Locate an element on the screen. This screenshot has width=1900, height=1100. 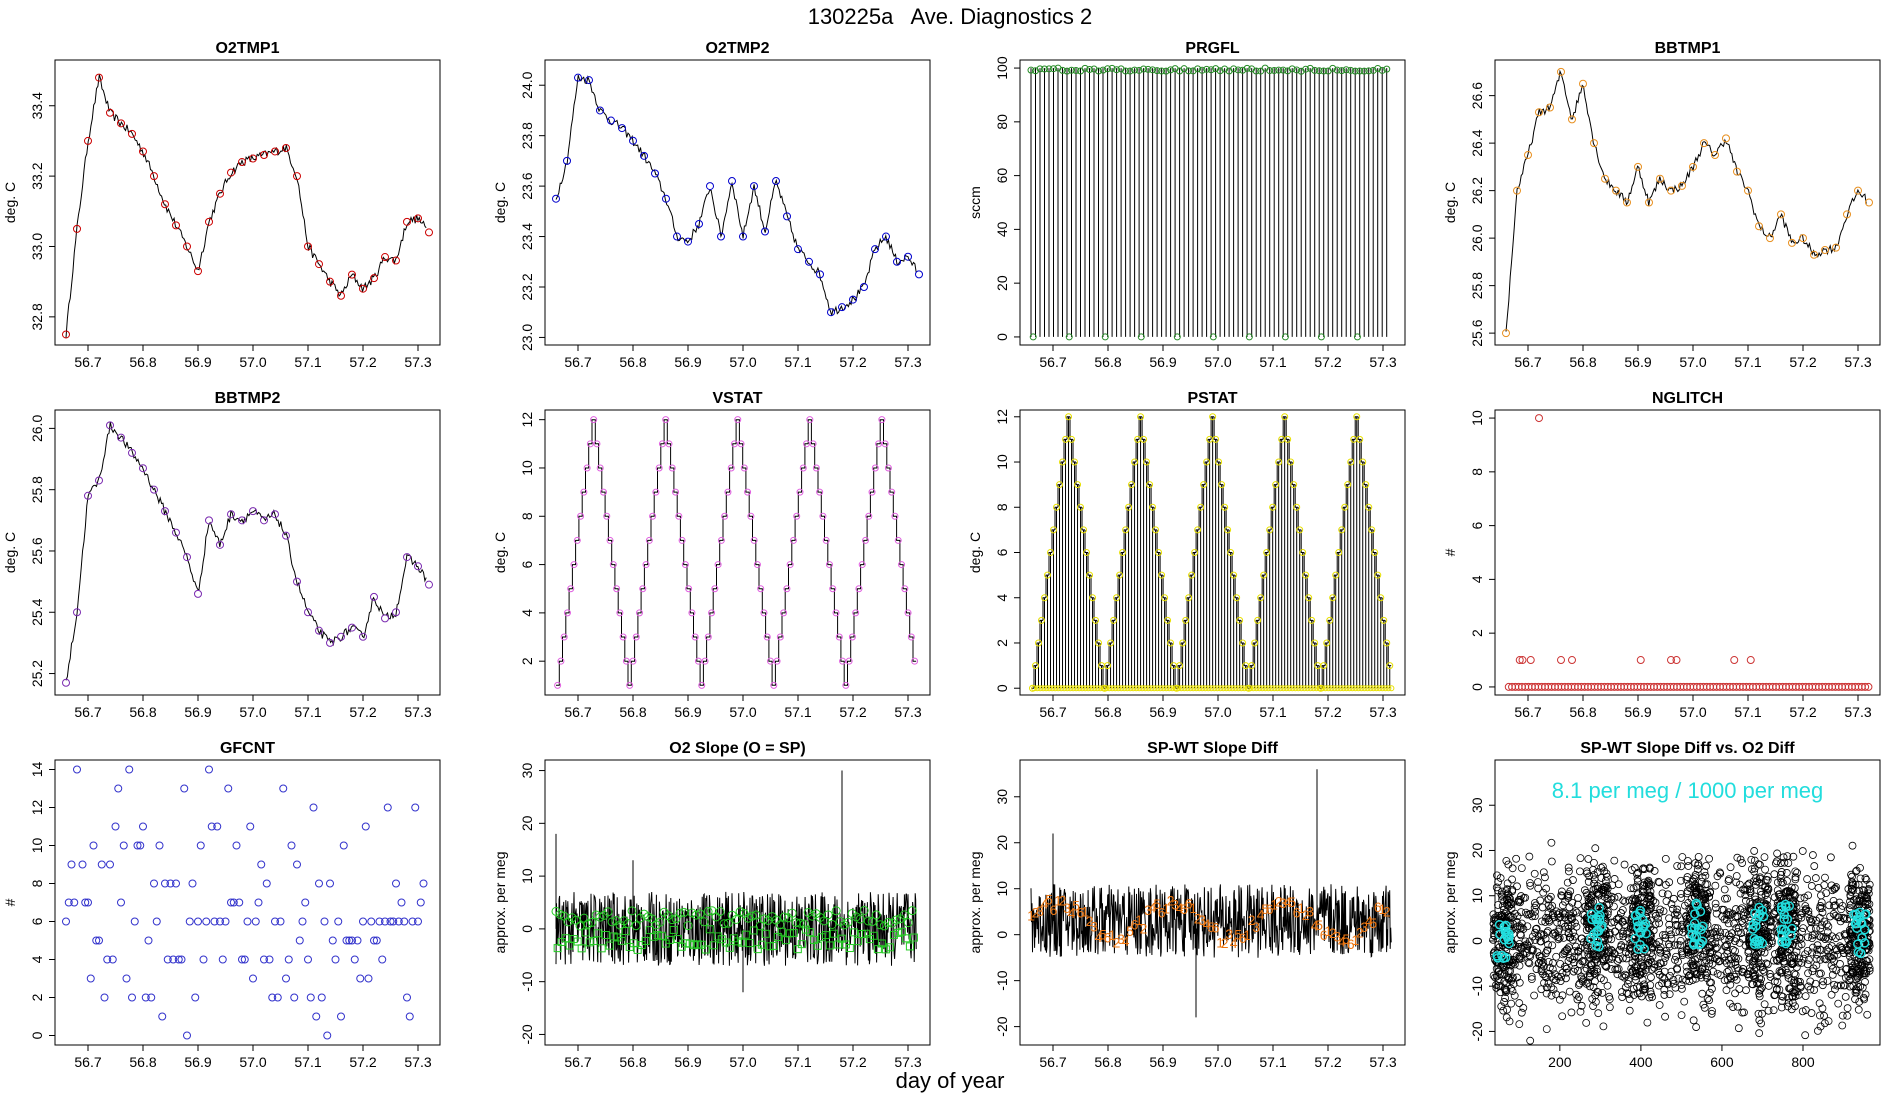
y-tick-label: 20 is located at coordinates (527, 823).